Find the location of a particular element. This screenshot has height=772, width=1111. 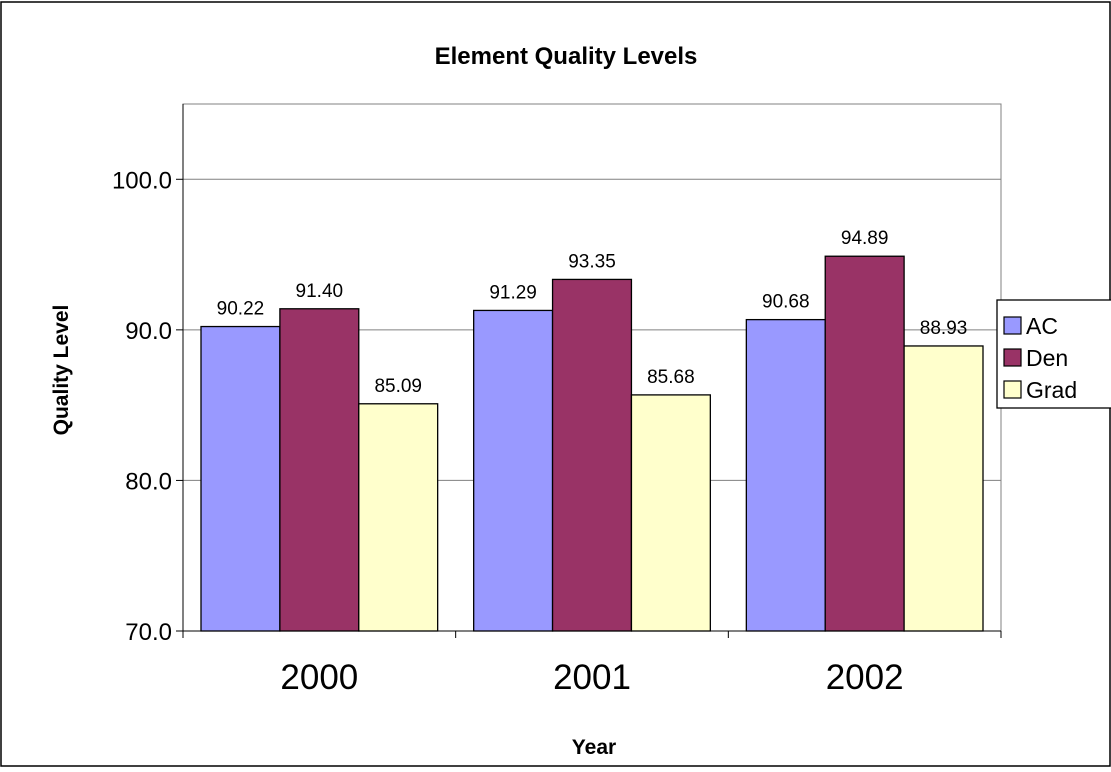

data-label: 90.22 is located at coordinates (241, 309).